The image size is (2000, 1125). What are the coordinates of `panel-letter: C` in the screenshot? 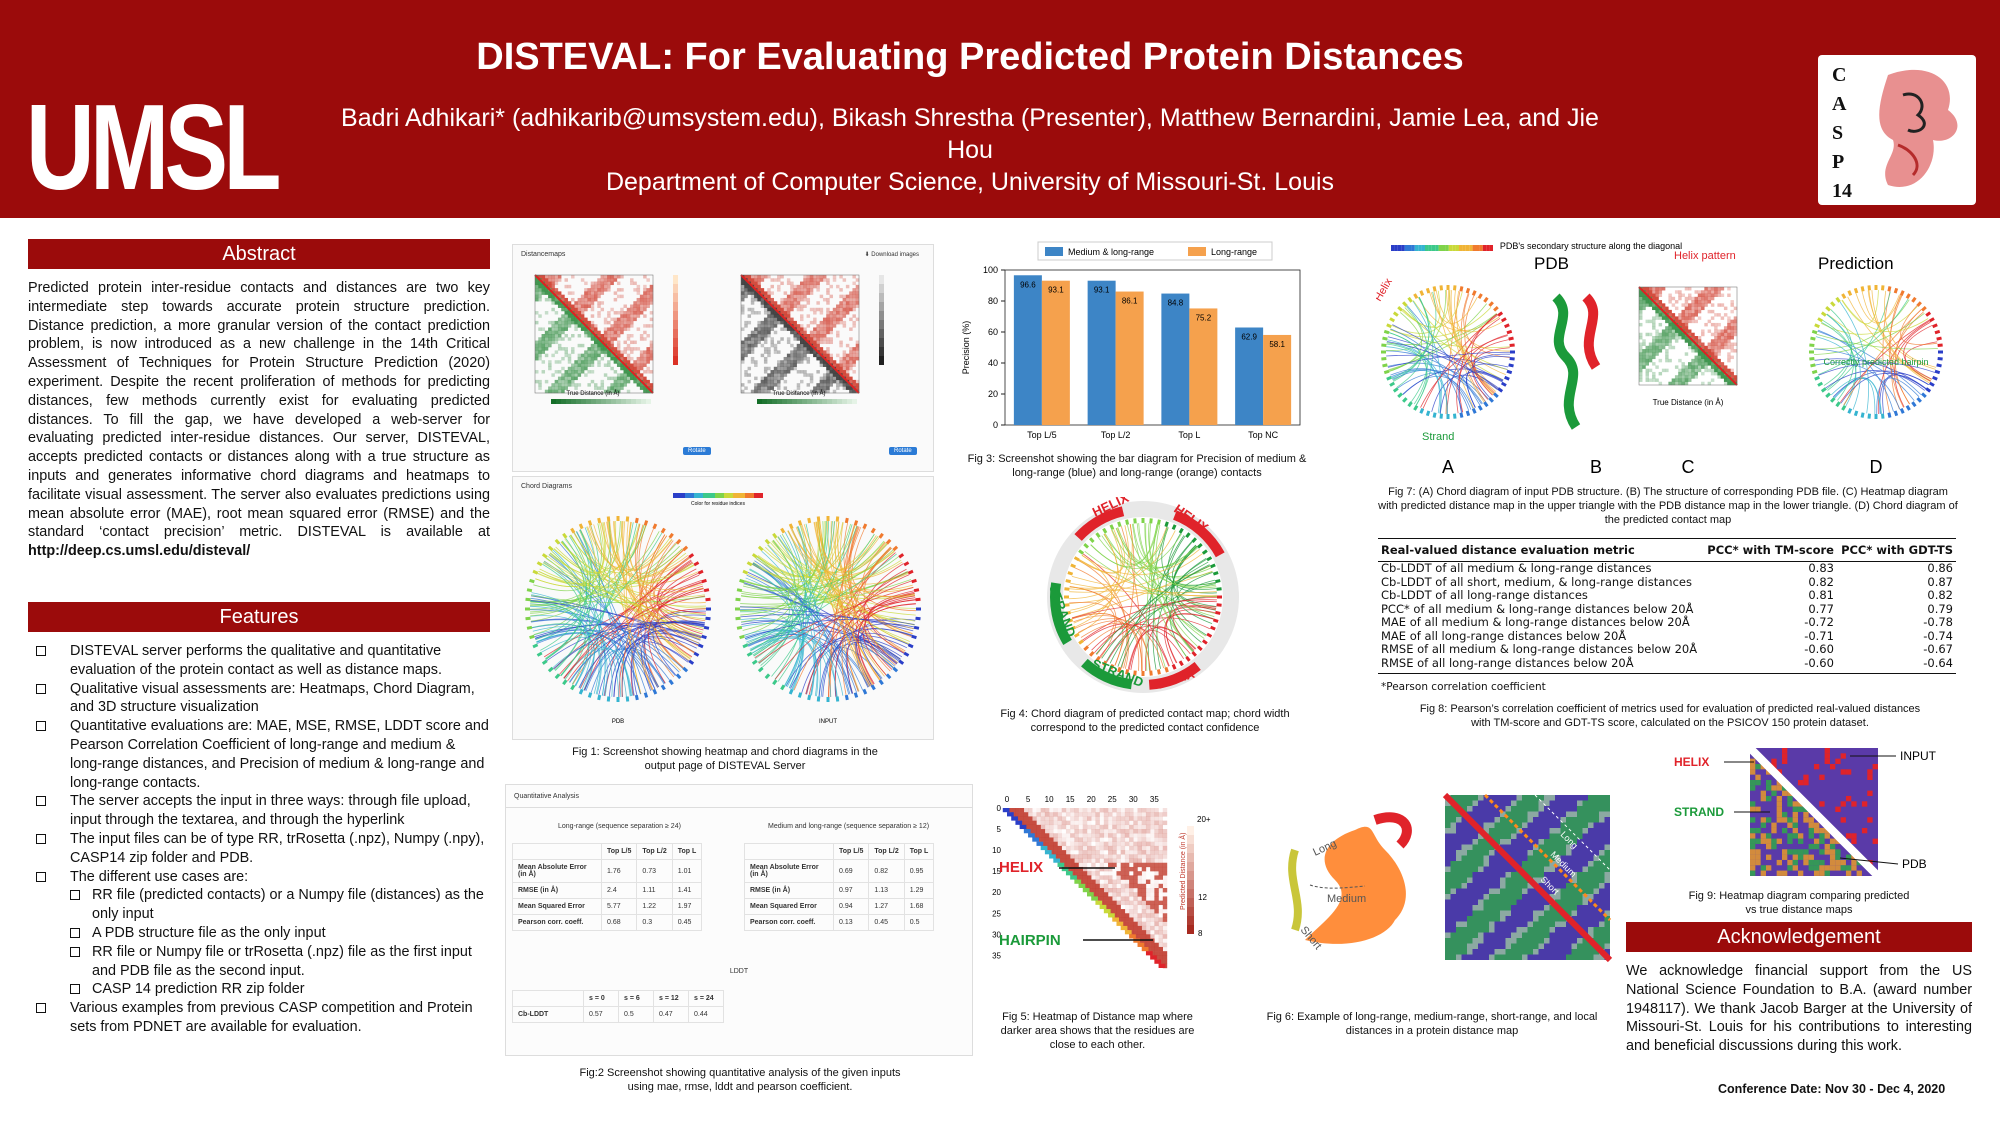 It's located at (1688, 467).